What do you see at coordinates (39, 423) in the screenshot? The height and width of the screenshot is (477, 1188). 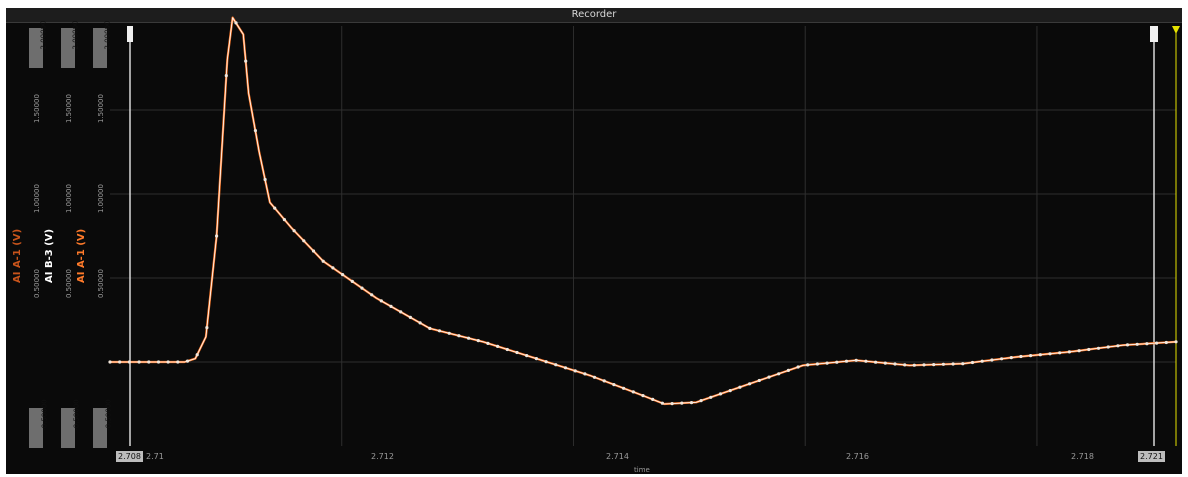 I see `y-axis-1-low-box: -0.50000` at bounding box center [39, 423].